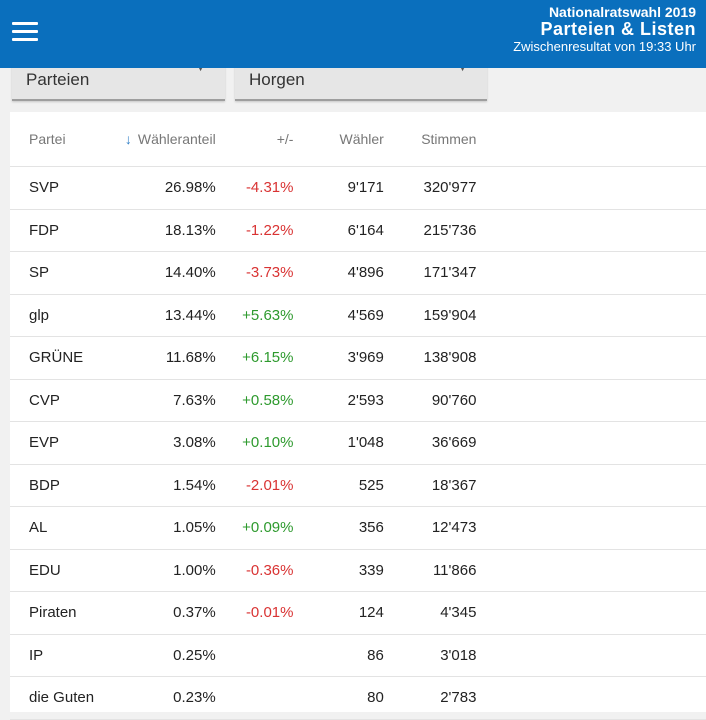  What do you see at coordinates (262, 485) in the screenshot?
I see `diff-cell: -2.01%` at bounding box center [262, 485].